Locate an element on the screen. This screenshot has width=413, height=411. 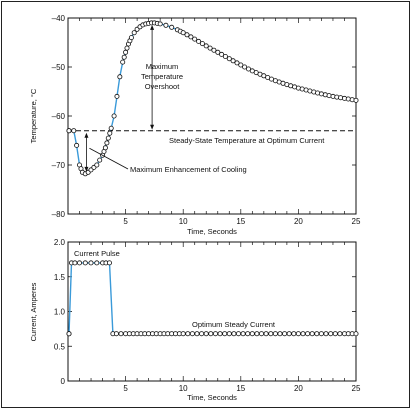
top-x-tick-label: 15 is located at coordinates (240, 221).